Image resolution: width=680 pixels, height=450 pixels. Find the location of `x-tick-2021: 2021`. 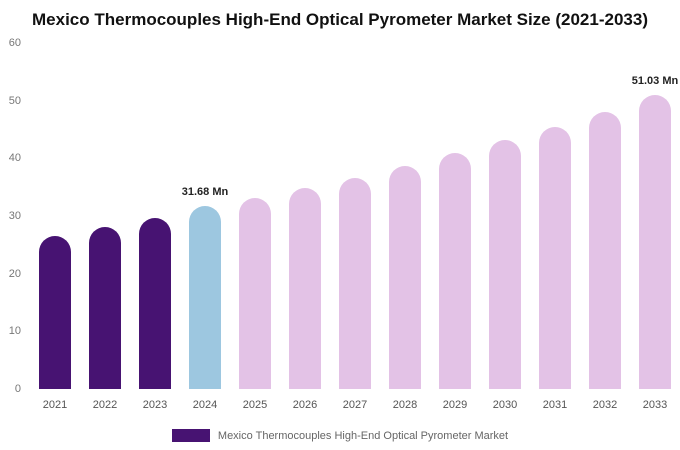

x-tick-2021: 2021 is located at coordinates (55, 405).